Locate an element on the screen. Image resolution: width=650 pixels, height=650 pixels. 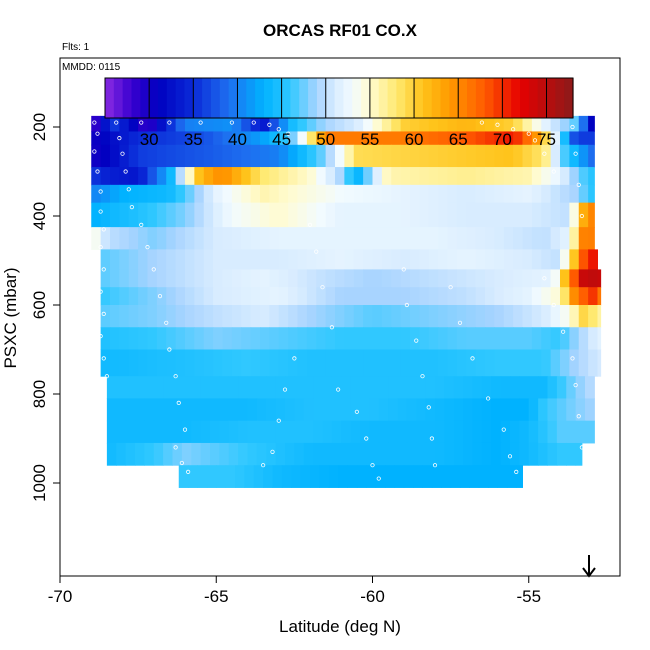
x-tick-label: -65 is located at coordinates (216, 596).